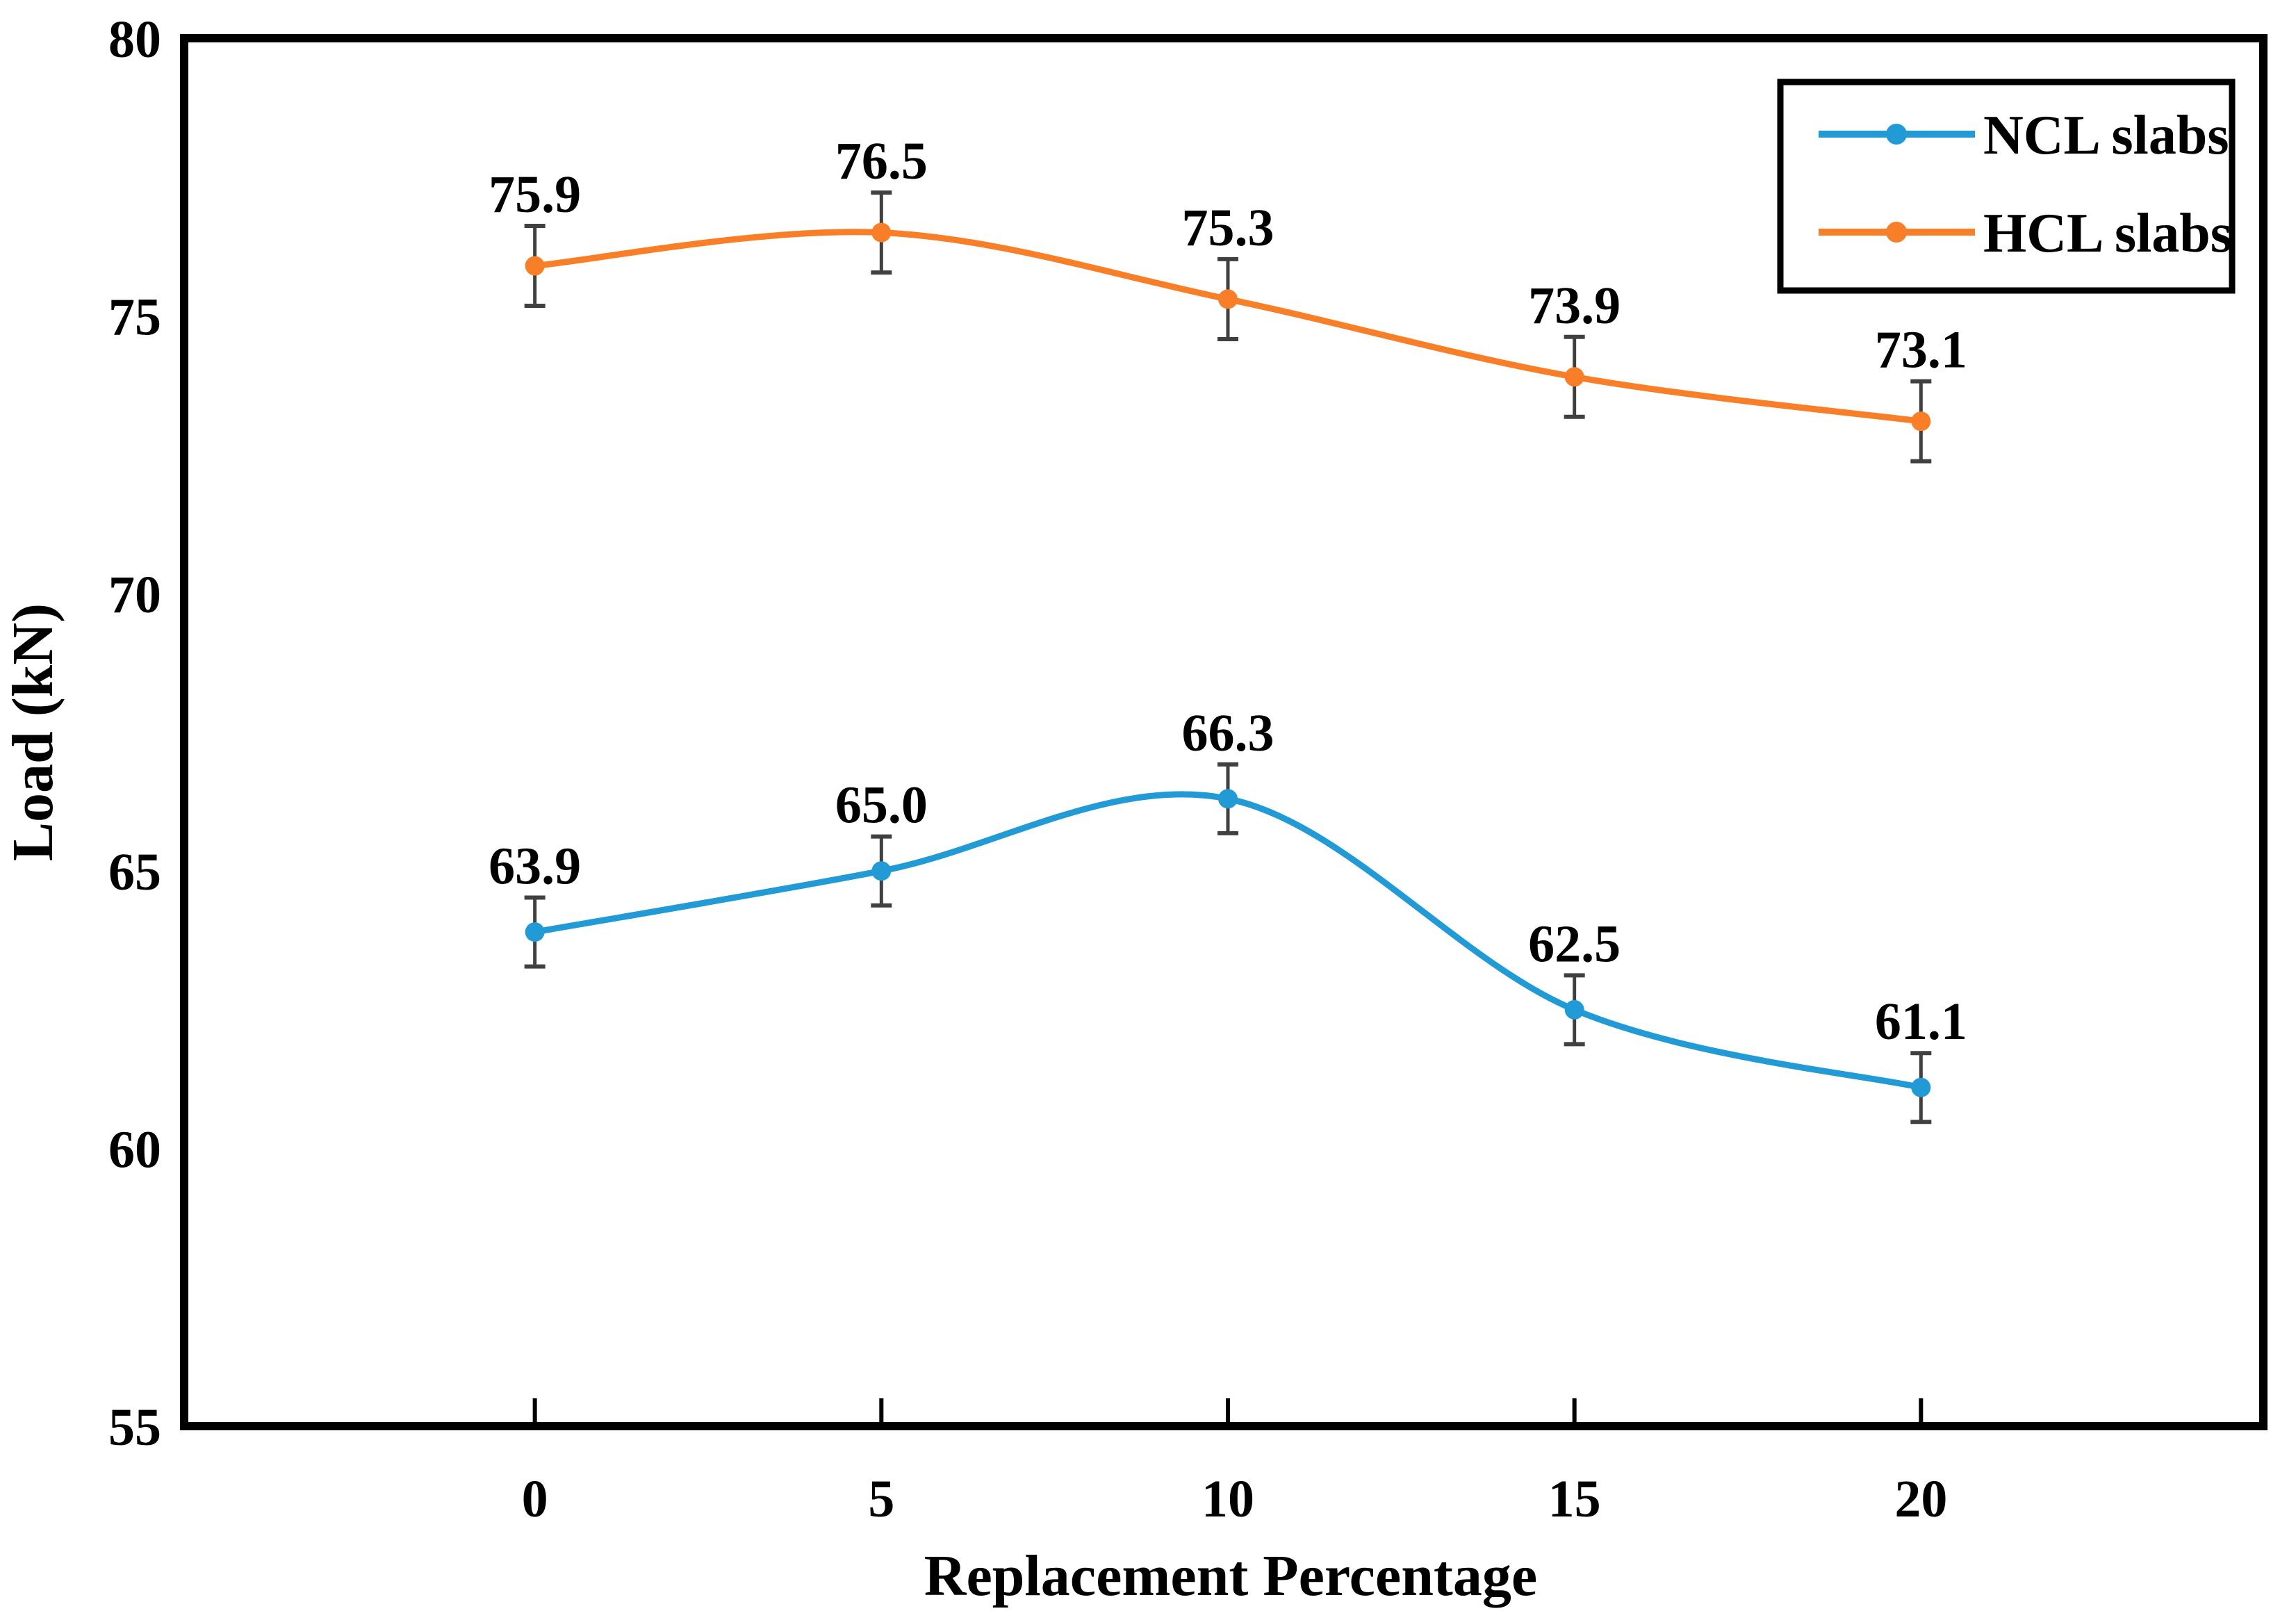 This screenshot has height=1611, width=2296. What do you see at coordinates (1227, 228) in the screenshot?
I see `data-label: 75.3` at bounding box center [1227, 228].